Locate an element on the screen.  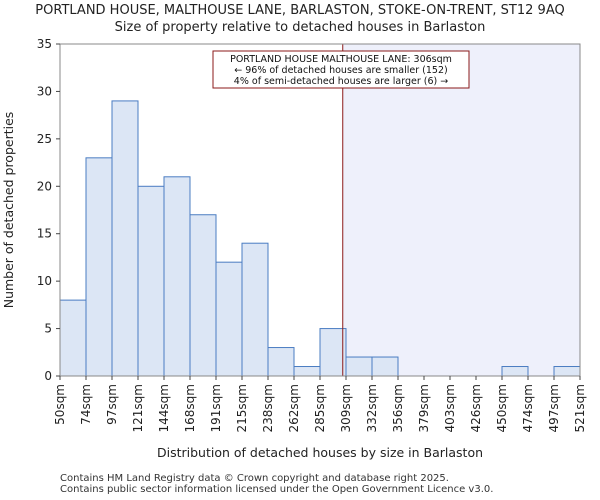
x-tick-label: 97sqm is located at coordinates (112, 404).